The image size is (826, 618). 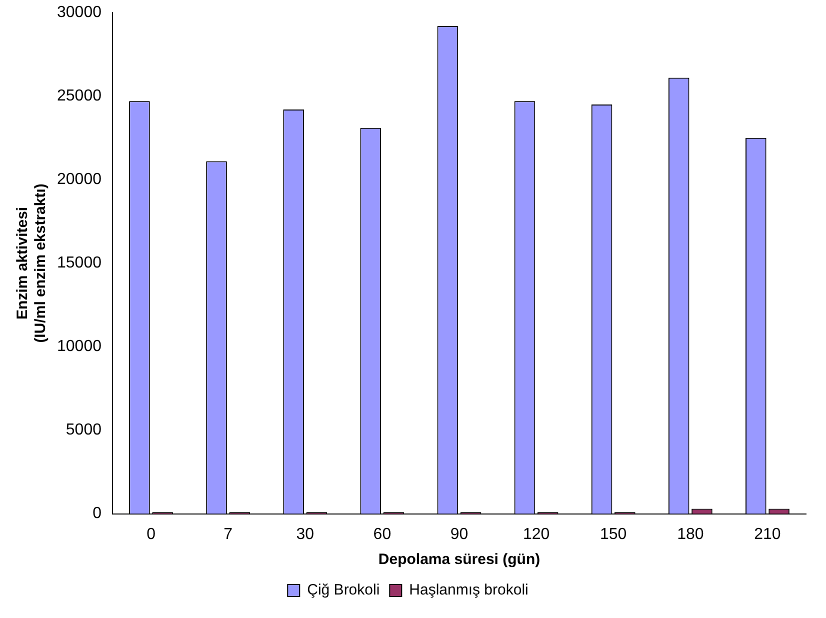 I want to click on y-tick-label: 15000, so click(x=79, y=263).